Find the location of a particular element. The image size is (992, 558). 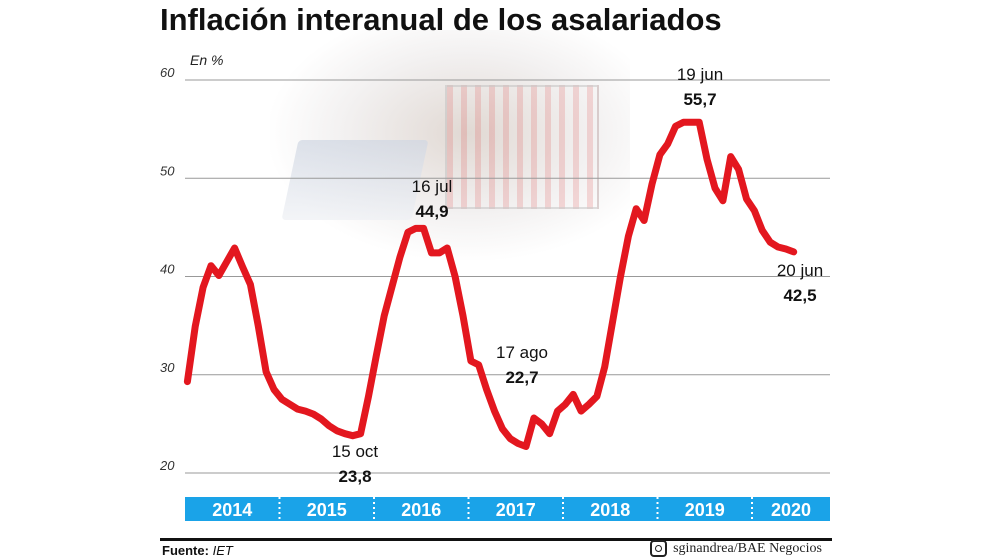

y-tick-label: 60 is located at coordinates (167, 72).